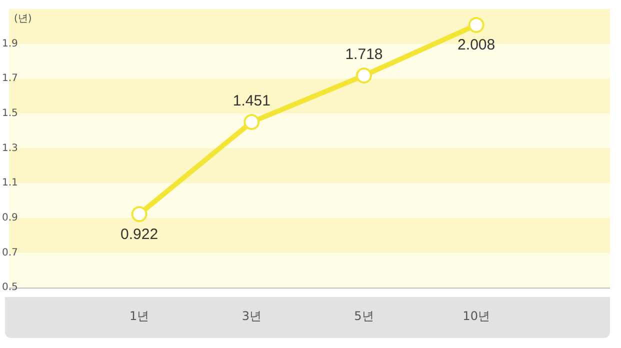 This screenshot has height=348, width=621. What do you see at coordinates (252, 315) in the screenshot?
I see `x-tick-label: 3년` at bounding box center [252, 315].